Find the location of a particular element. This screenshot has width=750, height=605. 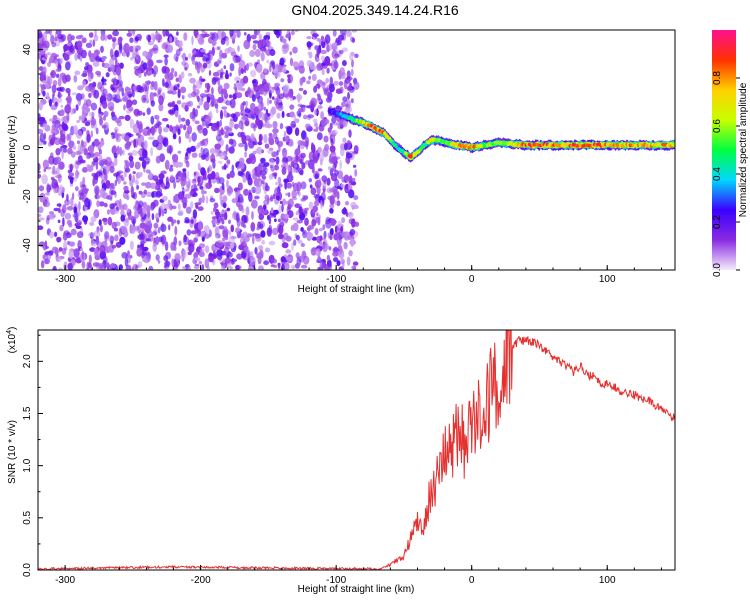

spectrogram-y-tick-label: 20 is located at coordinates (27, 99).